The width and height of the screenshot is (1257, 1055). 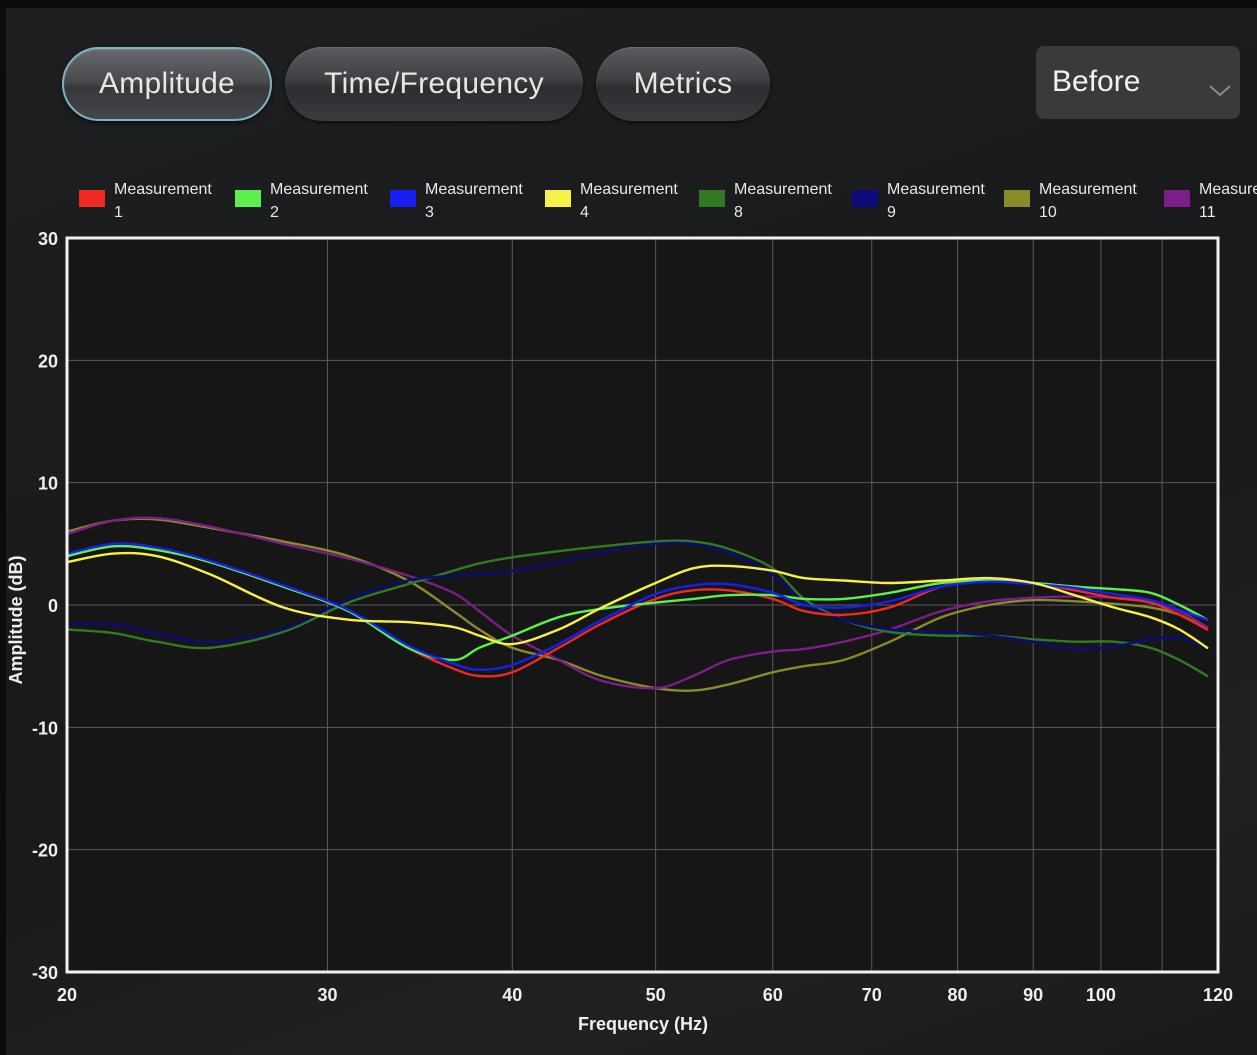 I want to click on legend-label: Measurement 1, so click(x=163, y=201).